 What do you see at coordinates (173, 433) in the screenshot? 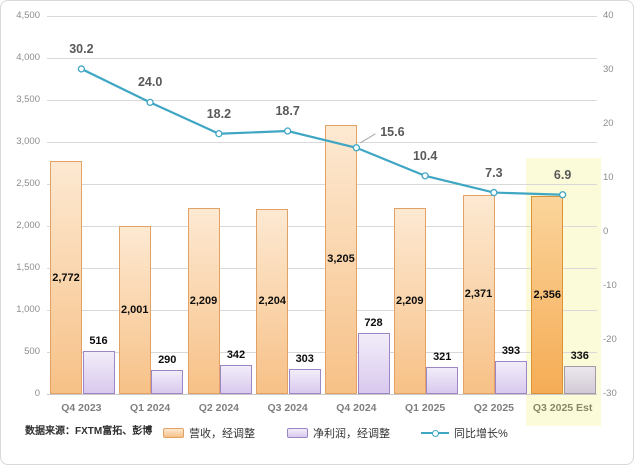
I see `revenue-legend-swatch` at bounding box center [173, 433].